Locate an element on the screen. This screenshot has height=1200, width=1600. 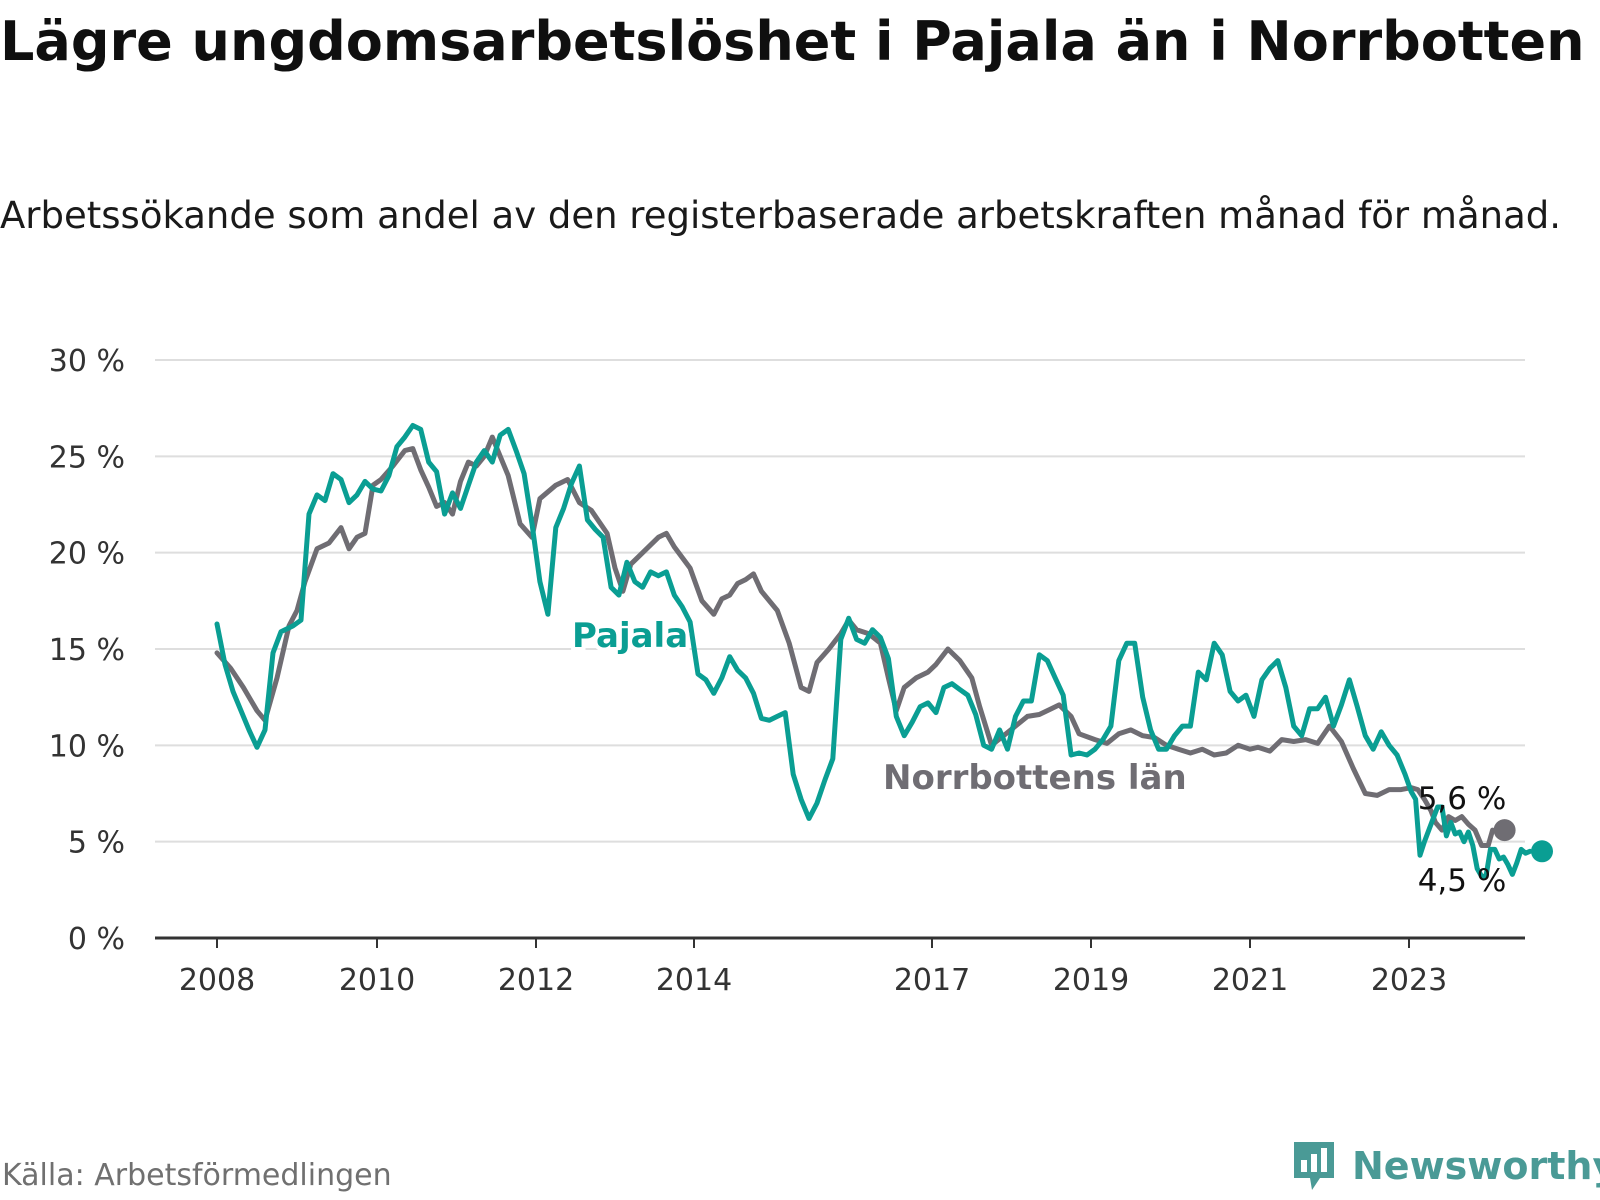
brand-name: Newsworthy is located at coordinates (1476, 1166).